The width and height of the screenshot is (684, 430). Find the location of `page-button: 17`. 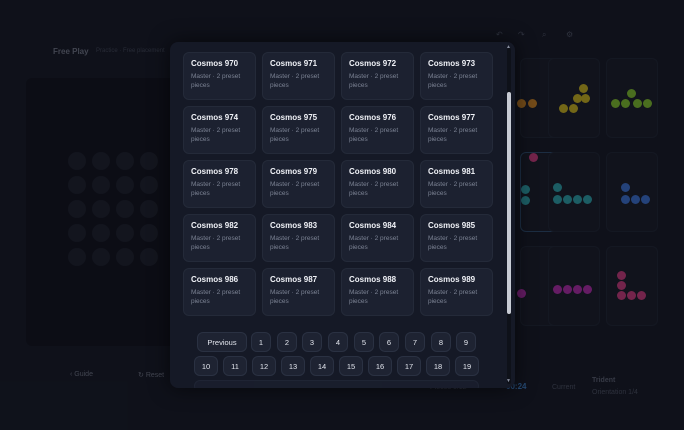

page-button: 17 is located at coordinates (409, 366).